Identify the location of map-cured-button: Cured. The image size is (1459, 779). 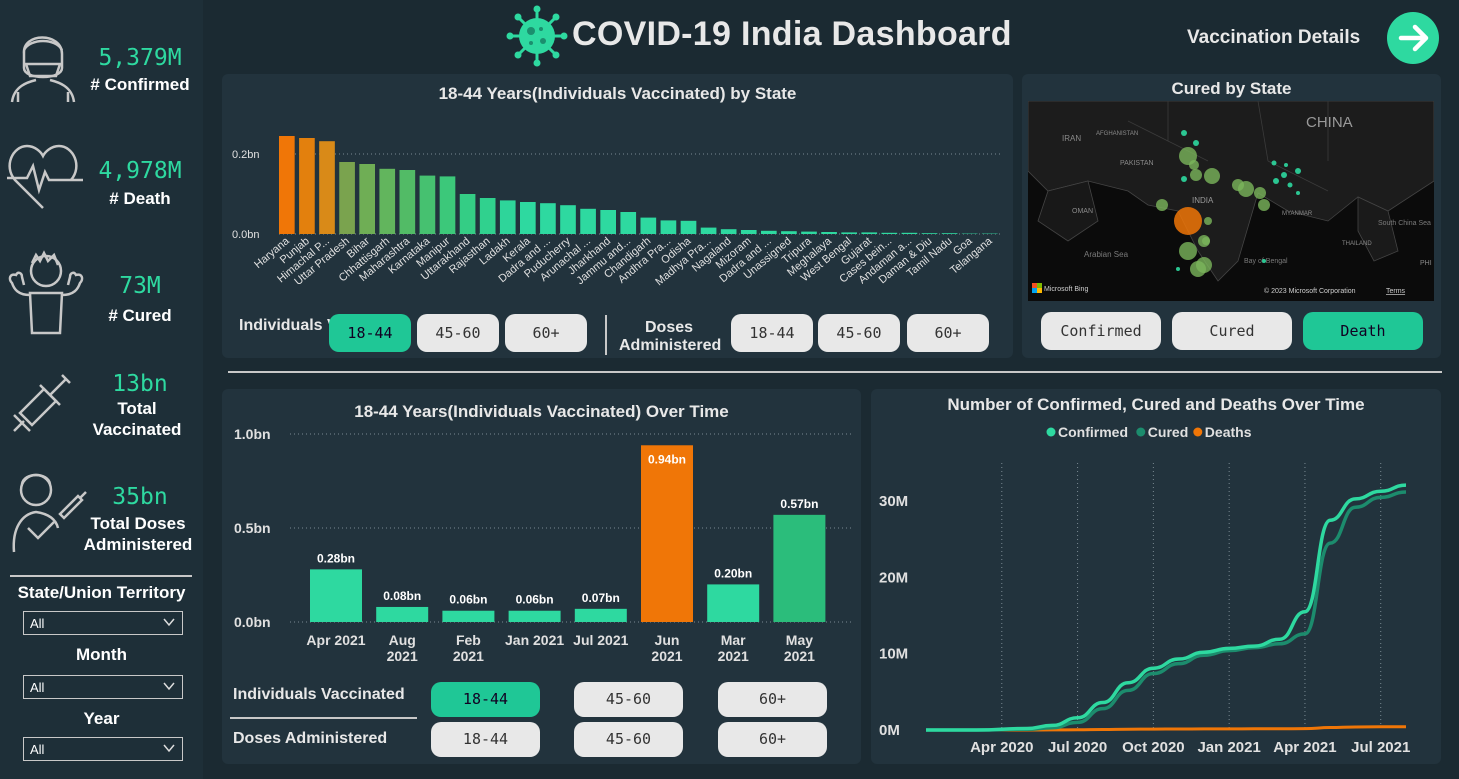
(1232, 331).